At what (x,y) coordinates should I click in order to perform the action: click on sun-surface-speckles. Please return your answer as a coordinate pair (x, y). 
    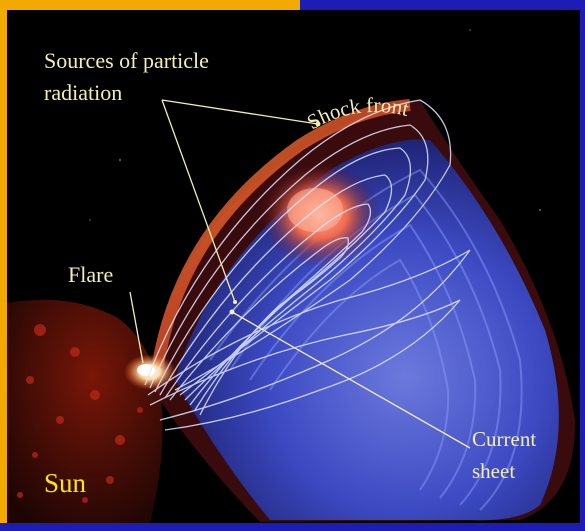
    Looking at the image, I should click on (80, 413).